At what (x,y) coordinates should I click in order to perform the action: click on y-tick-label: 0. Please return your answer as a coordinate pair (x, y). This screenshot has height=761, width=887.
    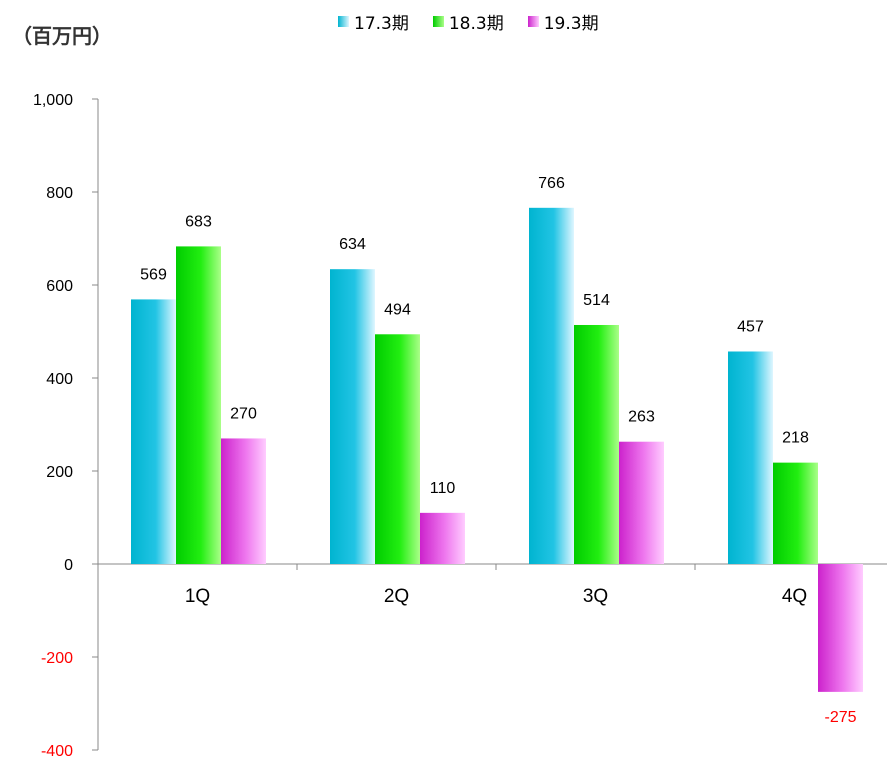
    Looking at the image, I should click on (68, 565).